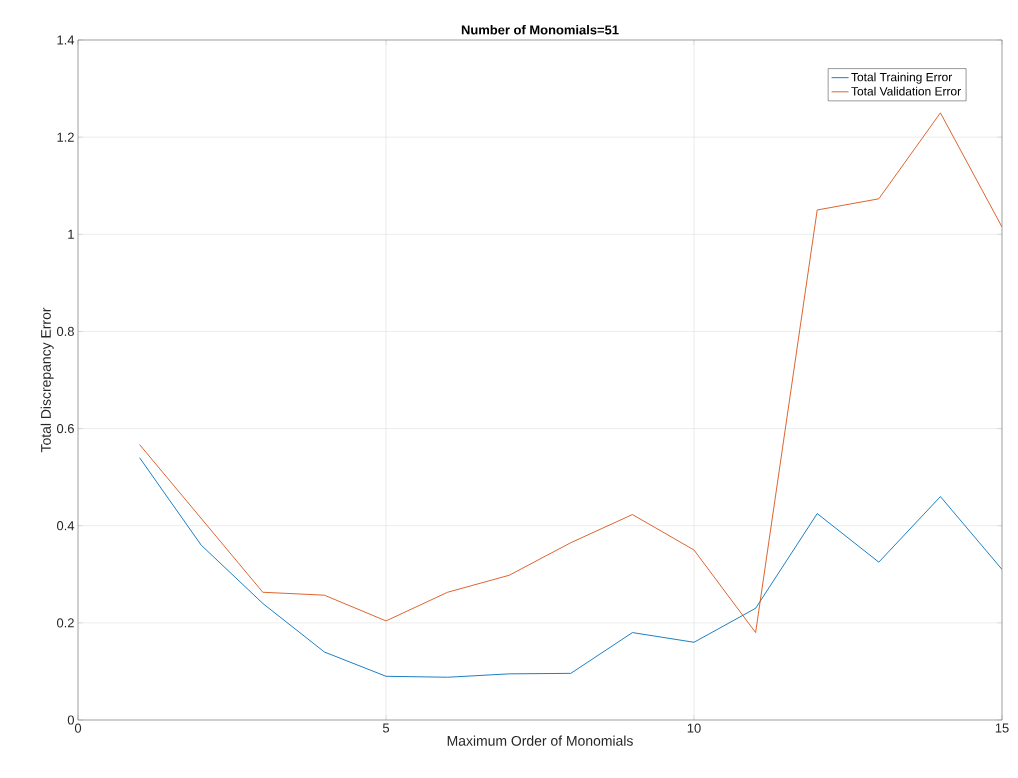 This screenshot has height=778, width=1018. I want to click on chart-title: Number of Monomials=51, so click(540, 29).